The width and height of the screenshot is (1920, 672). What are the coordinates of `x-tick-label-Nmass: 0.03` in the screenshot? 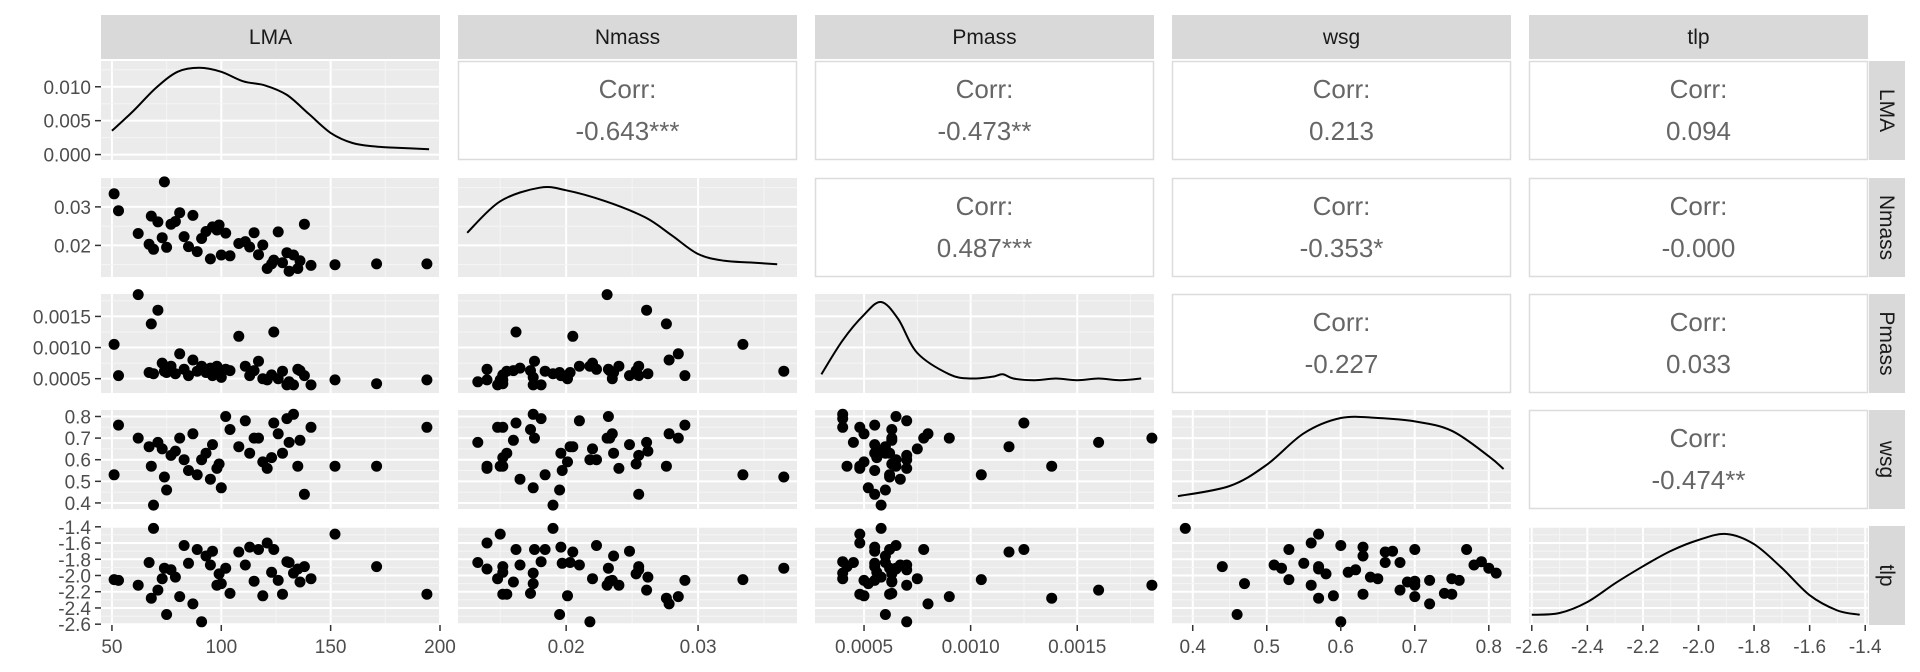 It's located at (698, 647).